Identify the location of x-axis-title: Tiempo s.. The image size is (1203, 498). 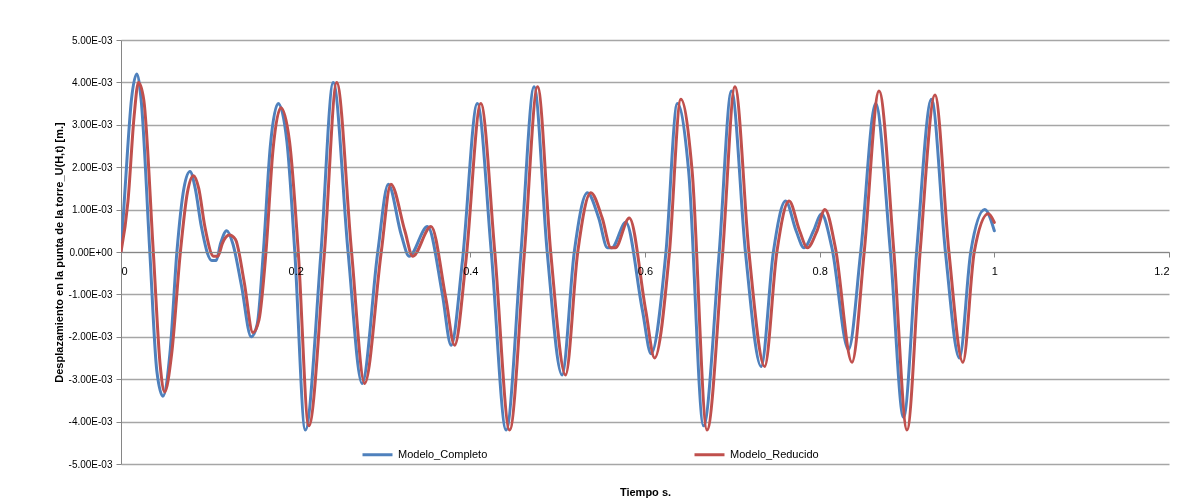
(645, 491).